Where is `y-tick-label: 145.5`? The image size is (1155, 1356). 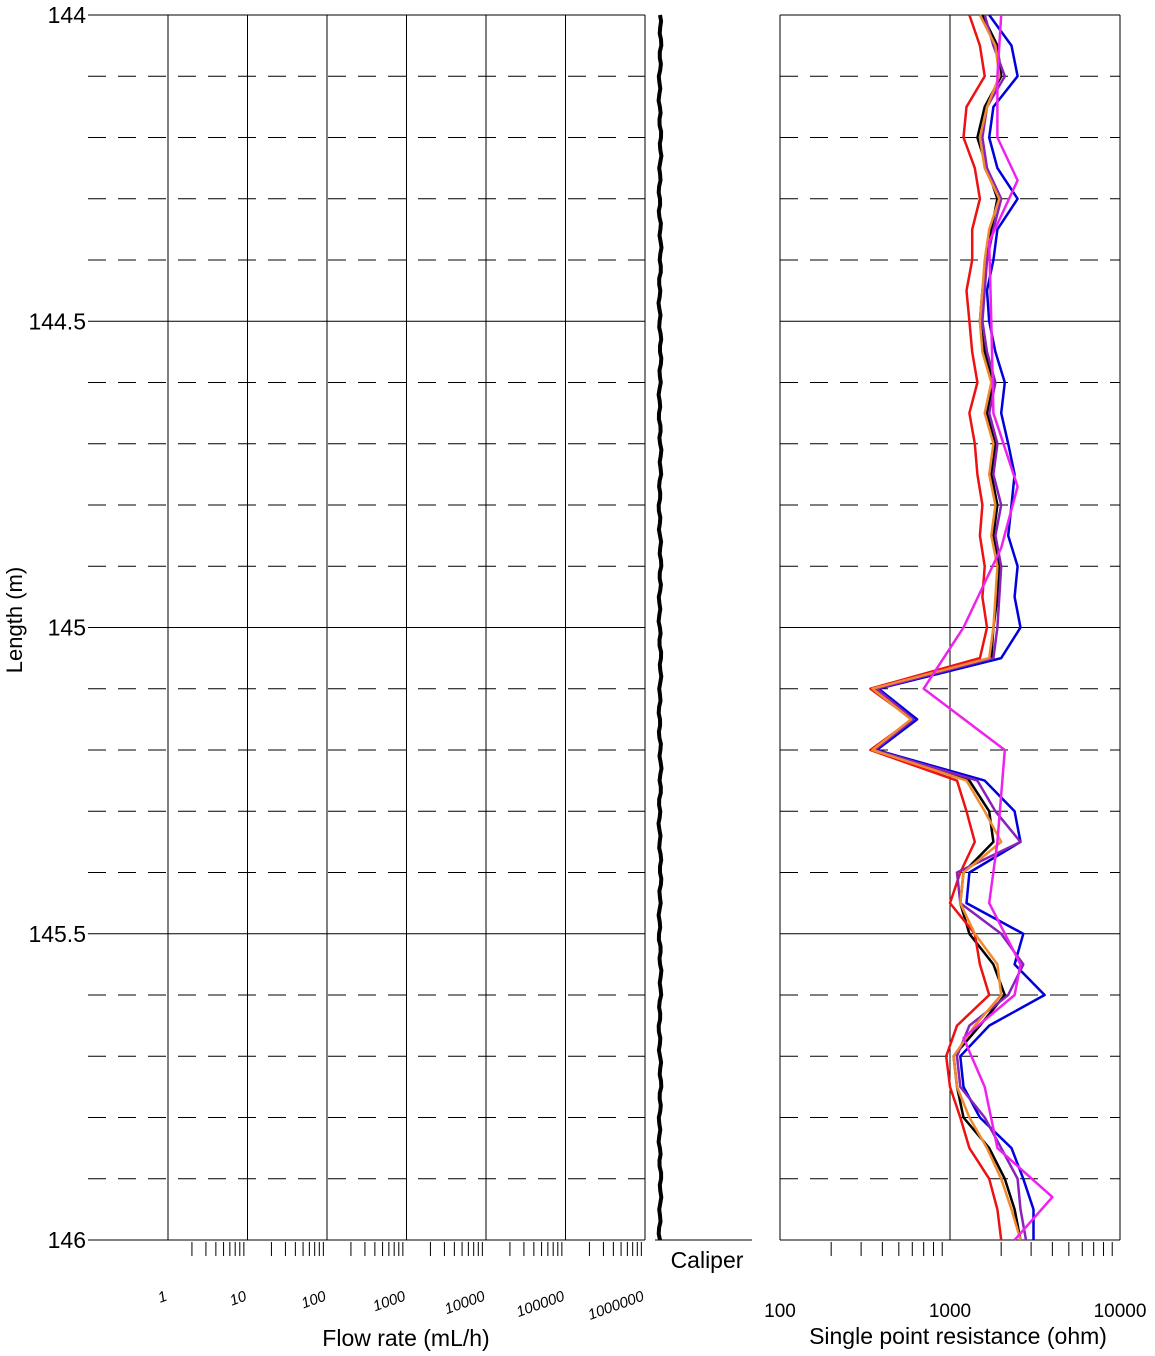
y-tick-label: 145.5 is located at coordinates (57, 934).